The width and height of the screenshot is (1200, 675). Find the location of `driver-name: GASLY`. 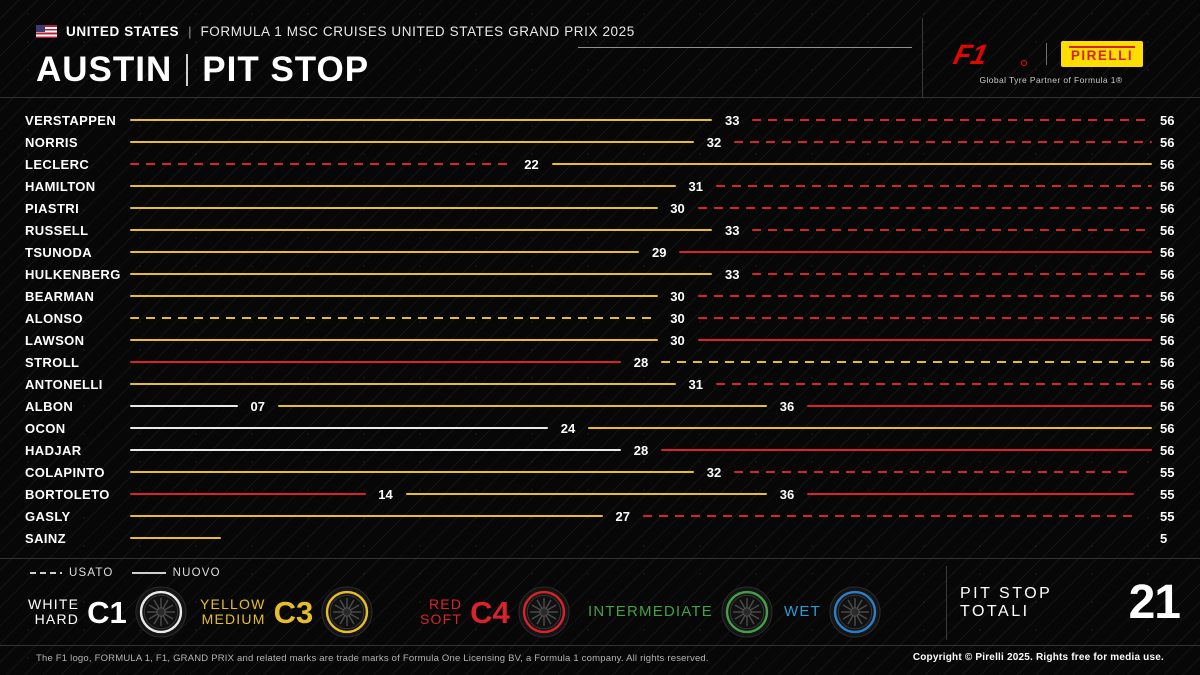

driver-name: GASLY is located at coordinates (48, 516).